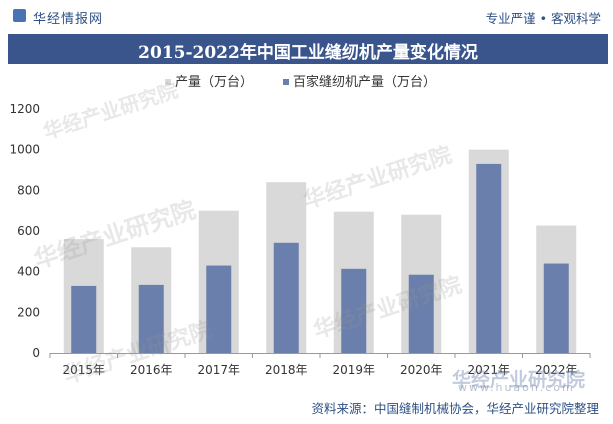  What do you see at coordinates (28, 312) in the screenshot?
I see `y-tick-label: 200` at bounding box center [28, 312].